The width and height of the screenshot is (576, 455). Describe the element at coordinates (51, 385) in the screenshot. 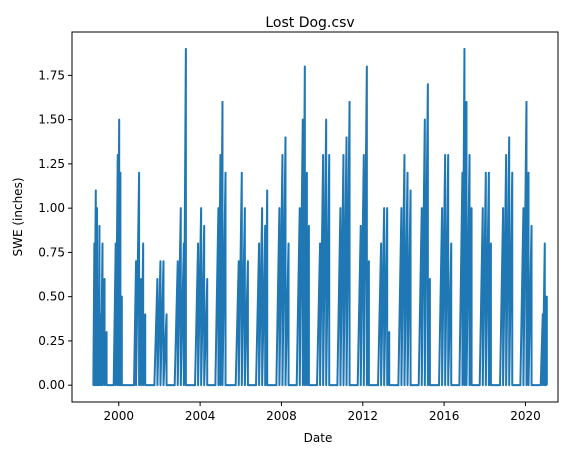

I see `y-tick-label: 0.00` at that location.